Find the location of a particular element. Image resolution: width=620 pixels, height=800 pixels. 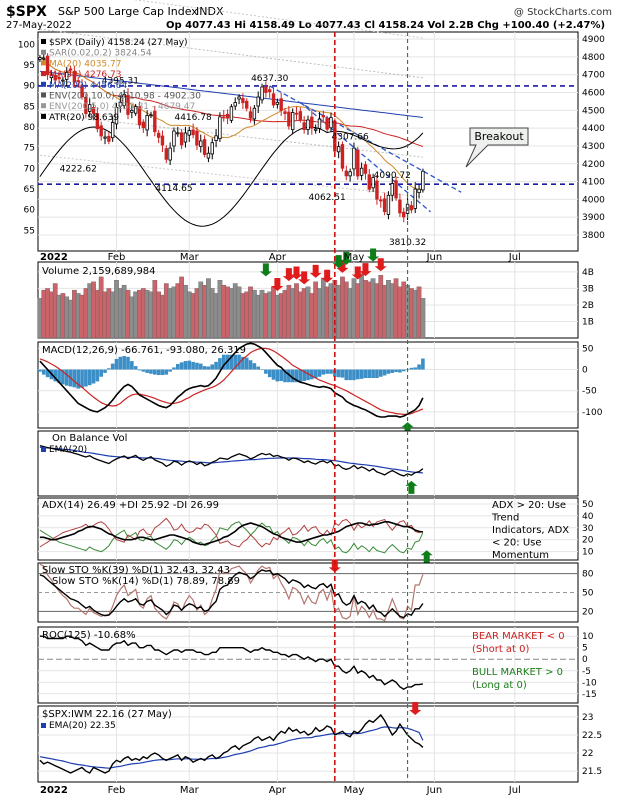

legend-entry: ENV(200,5.0) 4233.81 - 4679.47 is located at coordinates (122, 107).